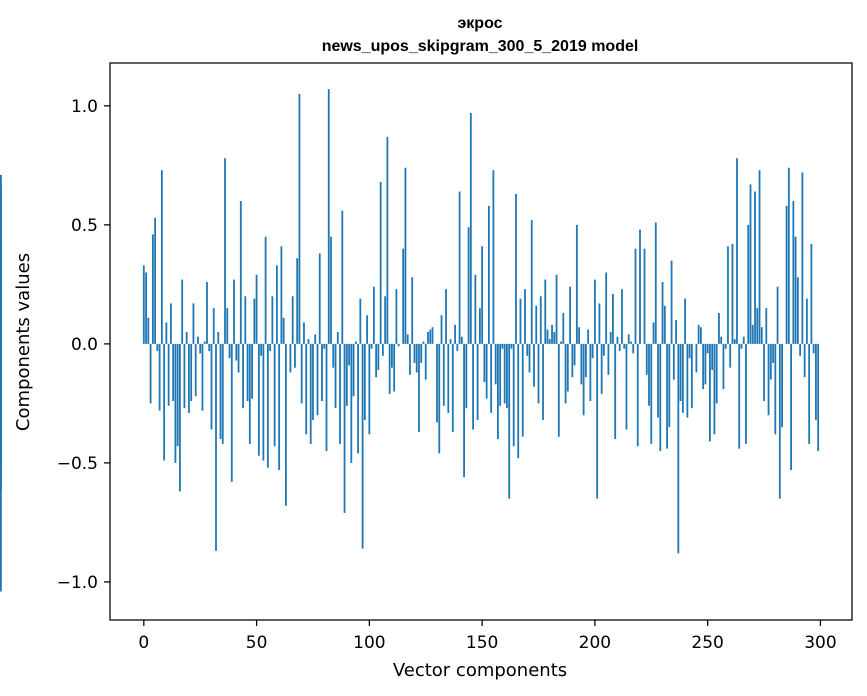  What do you see at coordinates (143, 643) in the screenshot?
I see `x-tick-label: 0` at bounding box center [143, 643].